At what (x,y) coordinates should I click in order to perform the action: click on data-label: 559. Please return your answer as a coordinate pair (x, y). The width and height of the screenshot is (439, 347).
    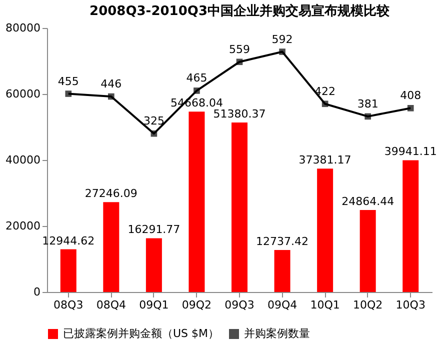
    Looking at the image, I should click on (239, 49).